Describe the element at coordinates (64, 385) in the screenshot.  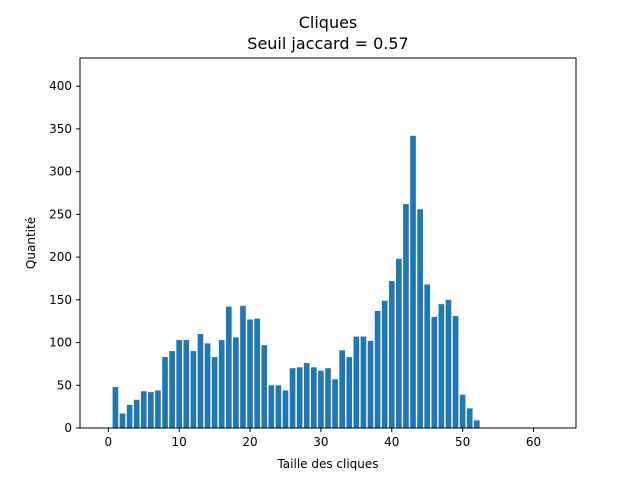
I see `y-tick-label-50: 50` at that location.